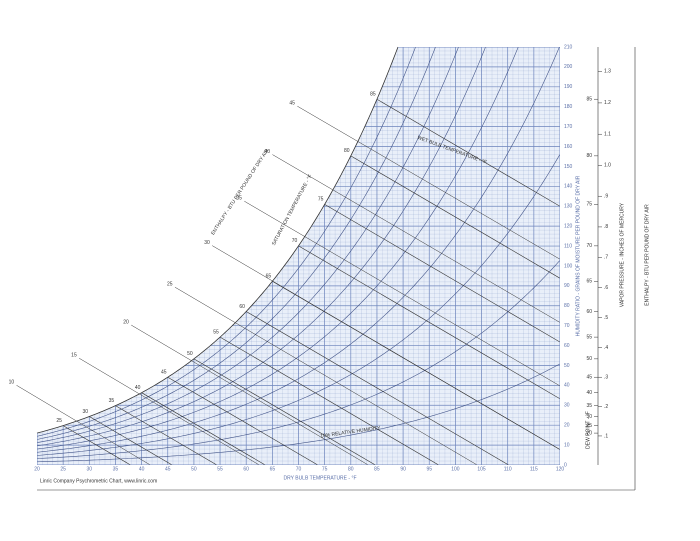 The height and width of the screenshot is (541, 700). Describe the element at coordinates (606, 227) in the screenshot. I see `vapor-pressure-label: .8` at that location.